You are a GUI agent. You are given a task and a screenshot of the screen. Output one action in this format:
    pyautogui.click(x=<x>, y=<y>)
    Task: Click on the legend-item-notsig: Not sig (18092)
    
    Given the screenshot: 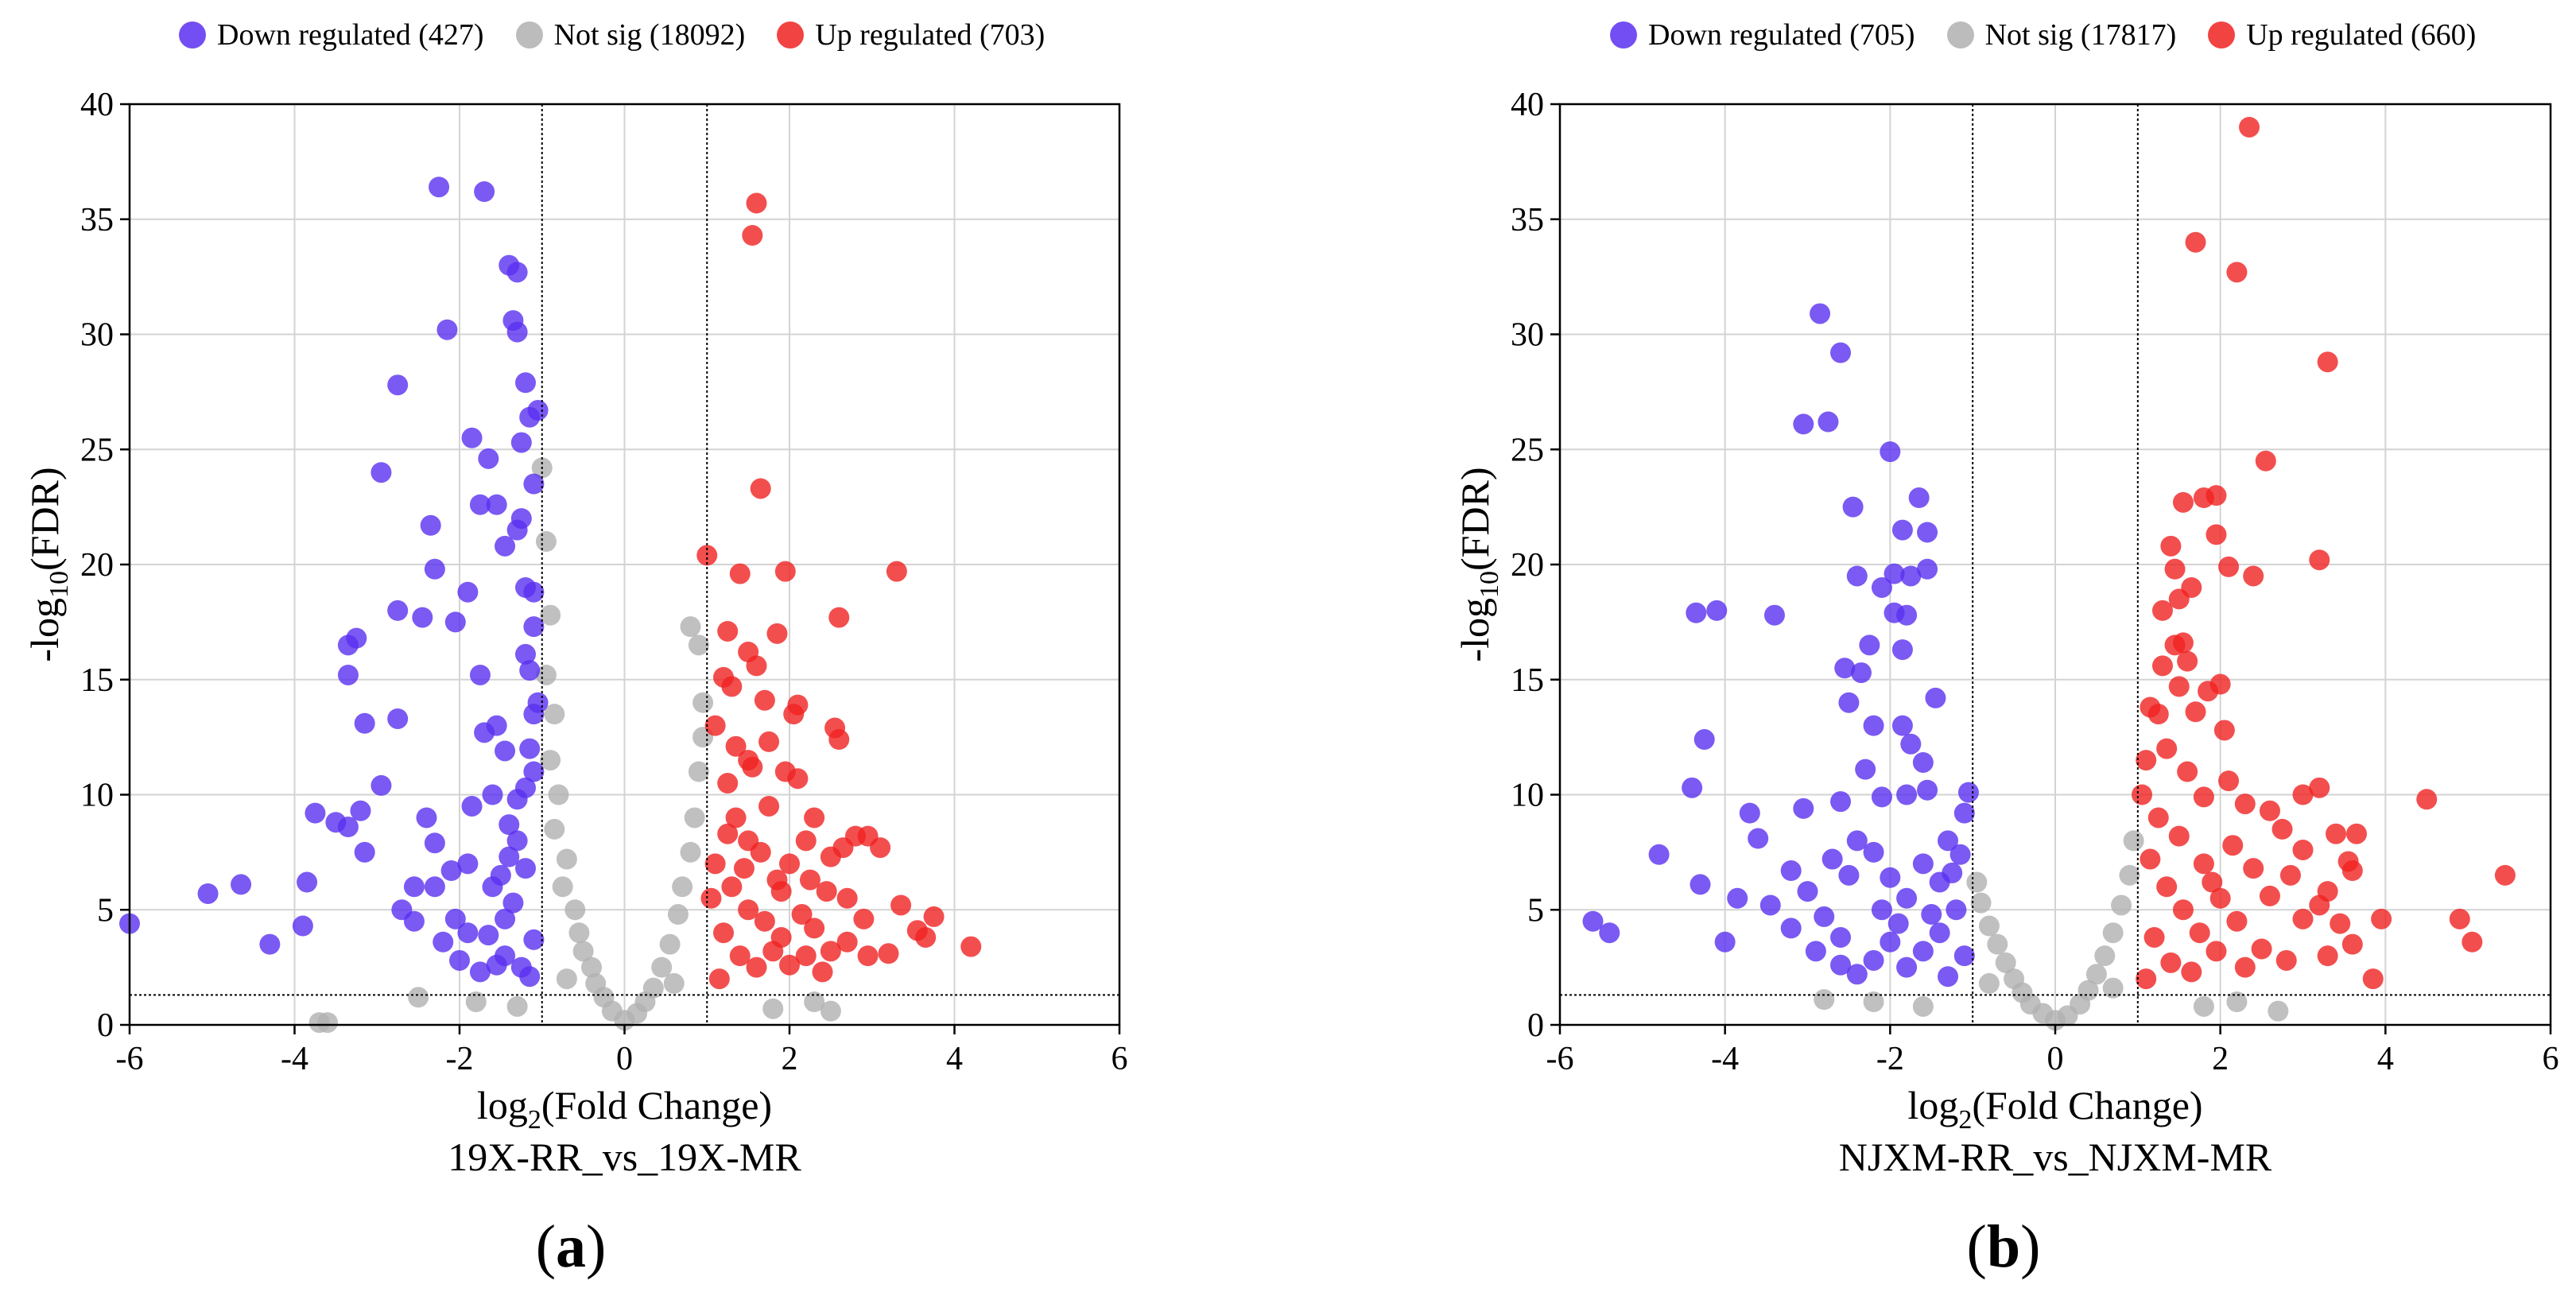 What is the action you would take?
    pyautogui.click(x=630, y=34)
    